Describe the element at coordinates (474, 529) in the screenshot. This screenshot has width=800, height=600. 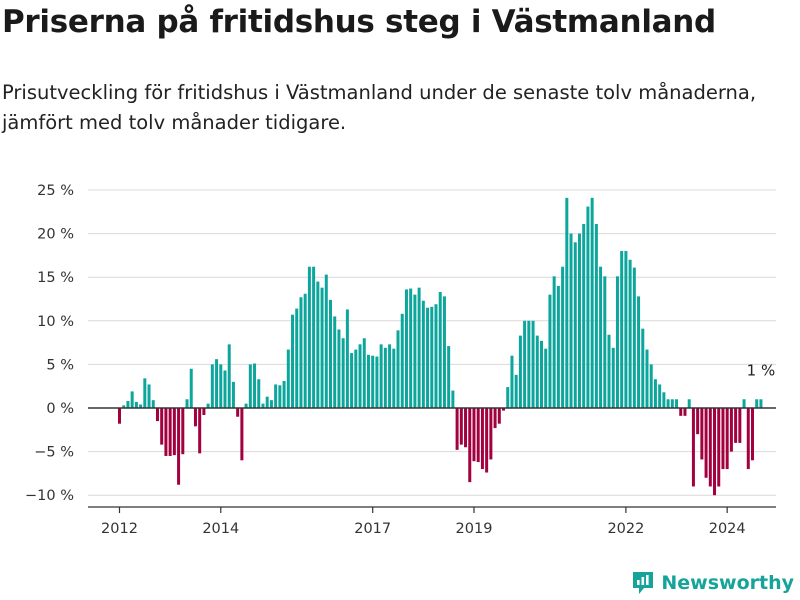
I see `x-tick-label: 2019` at that location.